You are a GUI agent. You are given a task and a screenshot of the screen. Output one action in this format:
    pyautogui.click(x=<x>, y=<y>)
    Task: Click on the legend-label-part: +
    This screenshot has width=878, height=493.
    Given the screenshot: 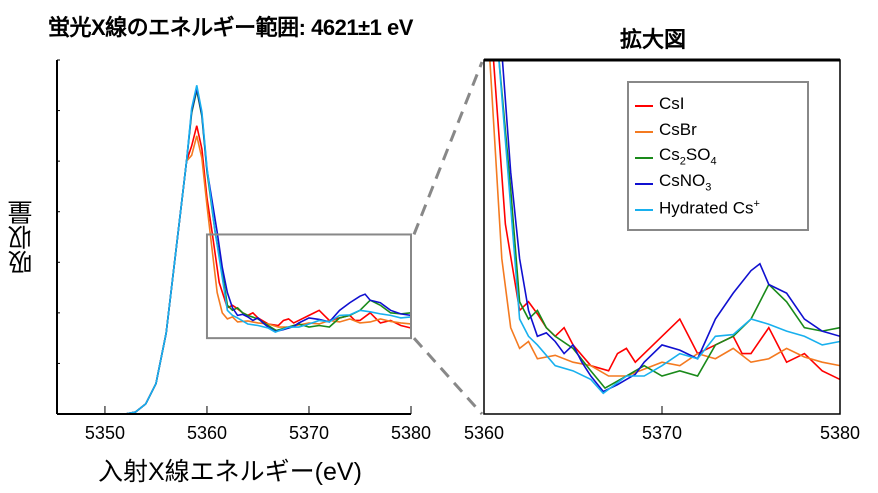 What is the action you would take?
    pyautogui.click(x=756, y=203)
    